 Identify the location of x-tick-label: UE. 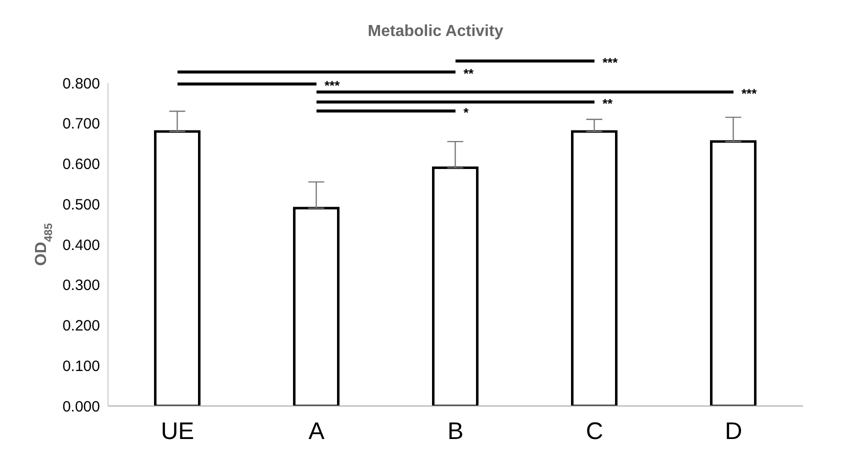
(177, 432).